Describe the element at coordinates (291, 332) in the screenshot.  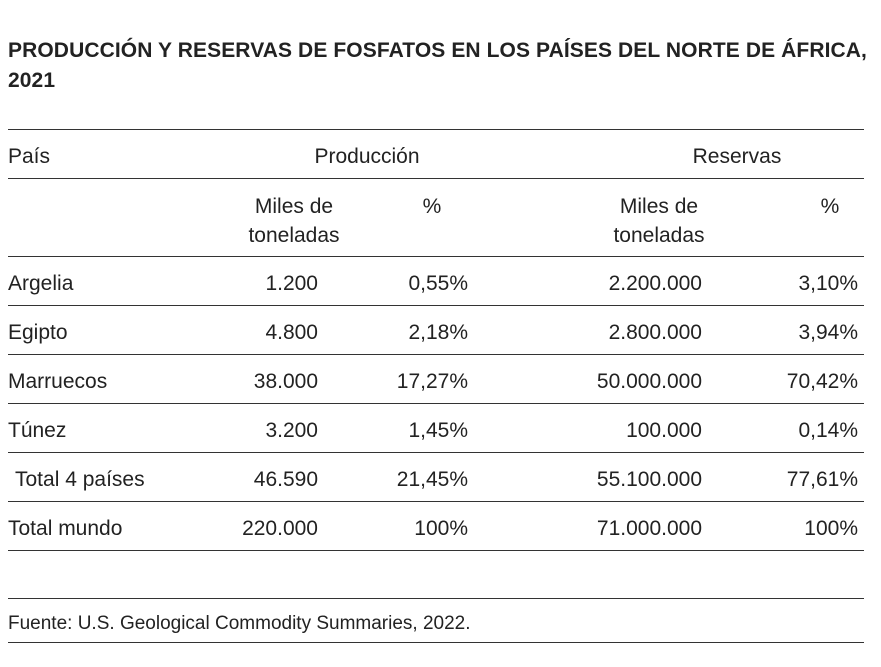
I see `row-production: 4.800` at that location.